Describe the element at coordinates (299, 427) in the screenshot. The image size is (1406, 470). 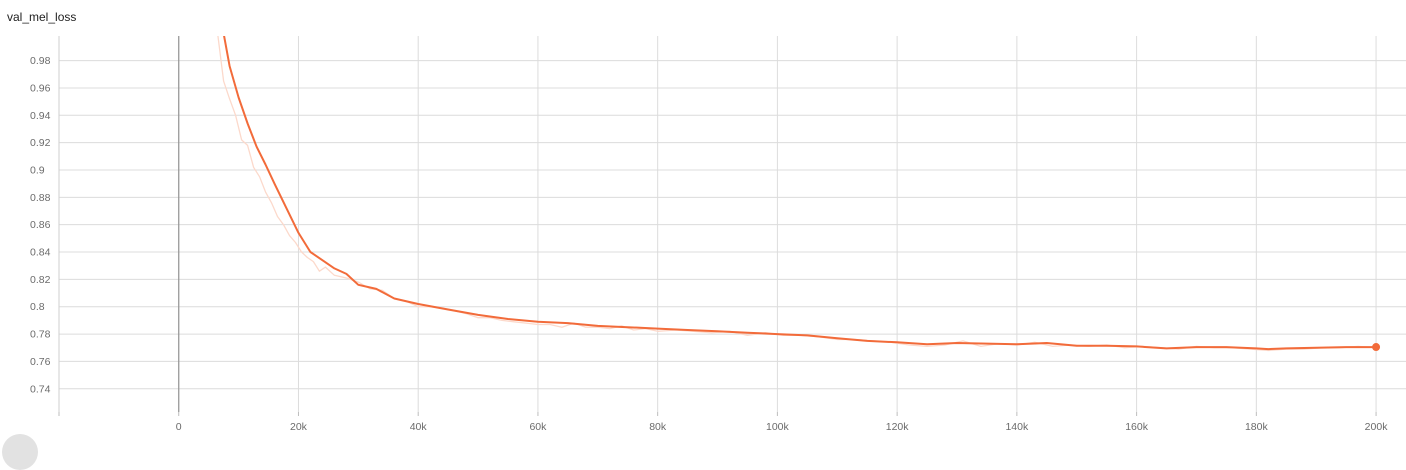
I see `x-tick-label: 20k` at that location.